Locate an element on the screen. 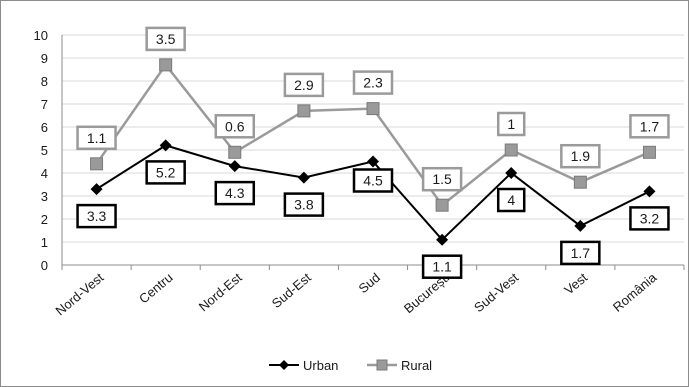 The image size is (689, 387). data-label-rural-2-box is located at coordinates (235, 126).